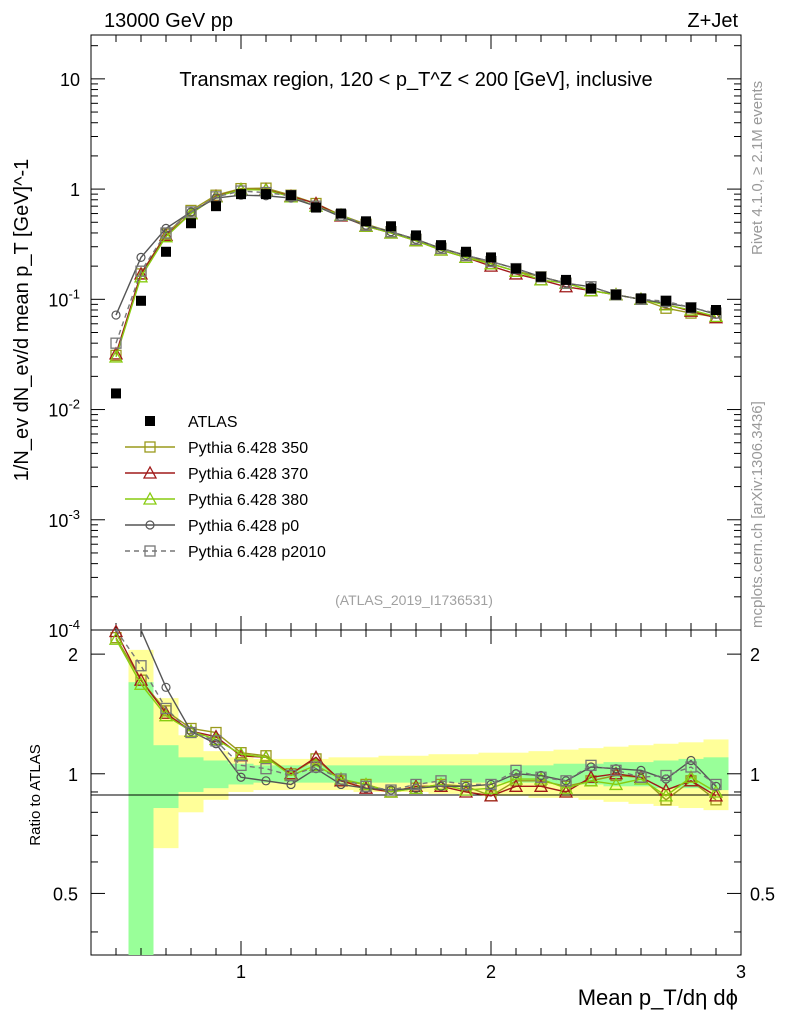 The height and width of the screenshot is (1024, 786). What do you see at coordinates (414, 600) in the screenshot?
I see `analysis-id: (ATLAS_2019_I1736531)` at bounding box center [414, 600].